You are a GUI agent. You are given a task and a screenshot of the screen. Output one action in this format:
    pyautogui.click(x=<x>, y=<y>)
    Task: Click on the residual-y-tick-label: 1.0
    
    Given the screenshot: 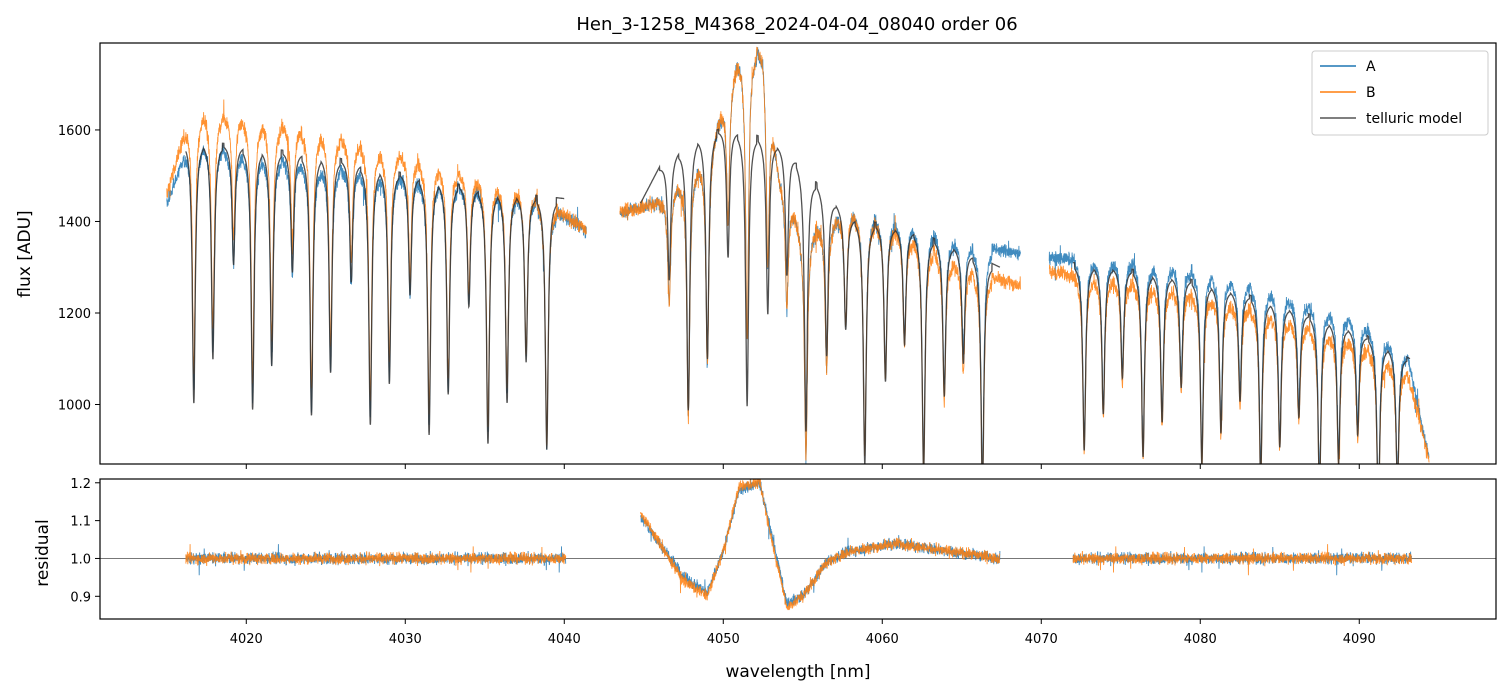 What is the action you would take?
    pyautogui.click(x=80, y=559)
    